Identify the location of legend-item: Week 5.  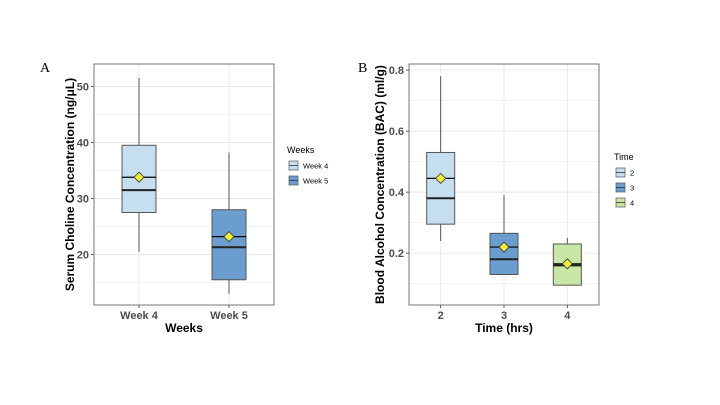
(308, 180).